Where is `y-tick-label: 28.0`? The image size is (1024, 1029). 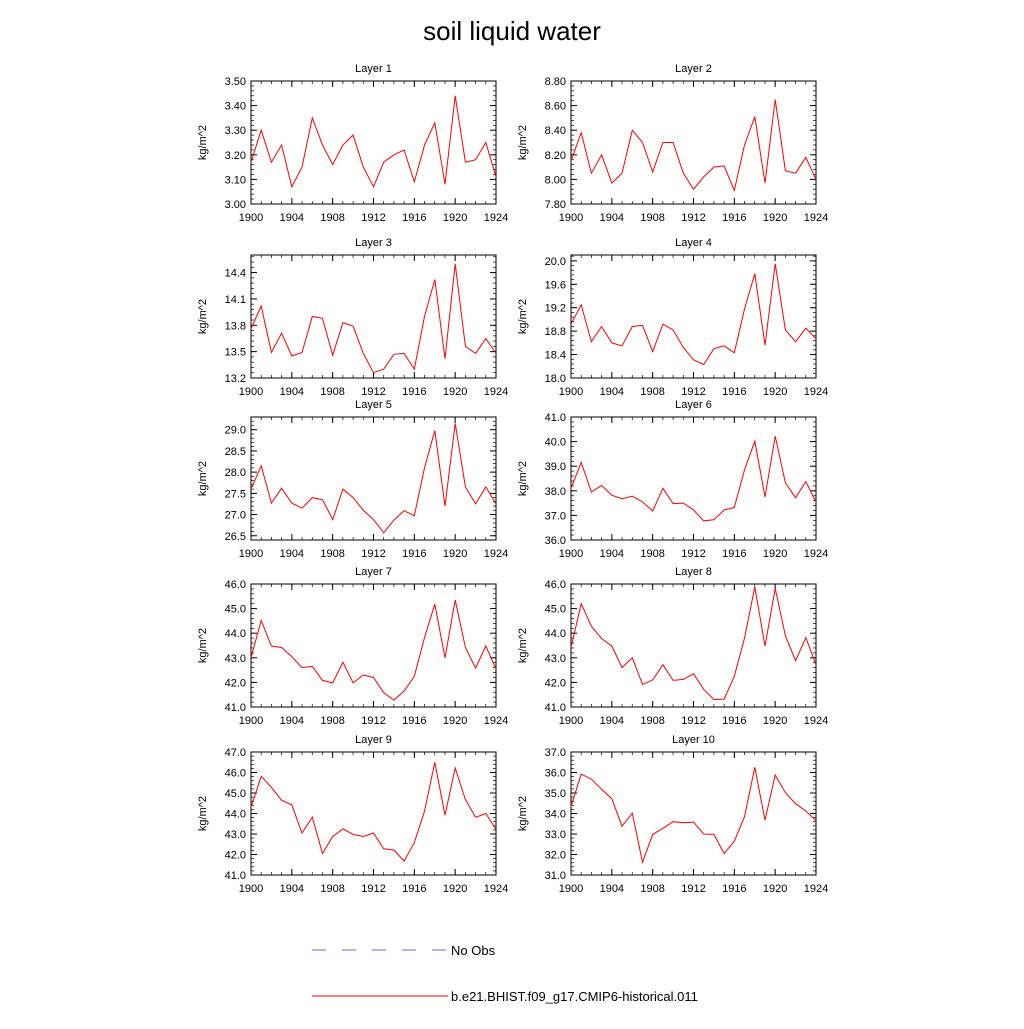
y-tick-label: 28.0 is located at coordinates (235, 473).